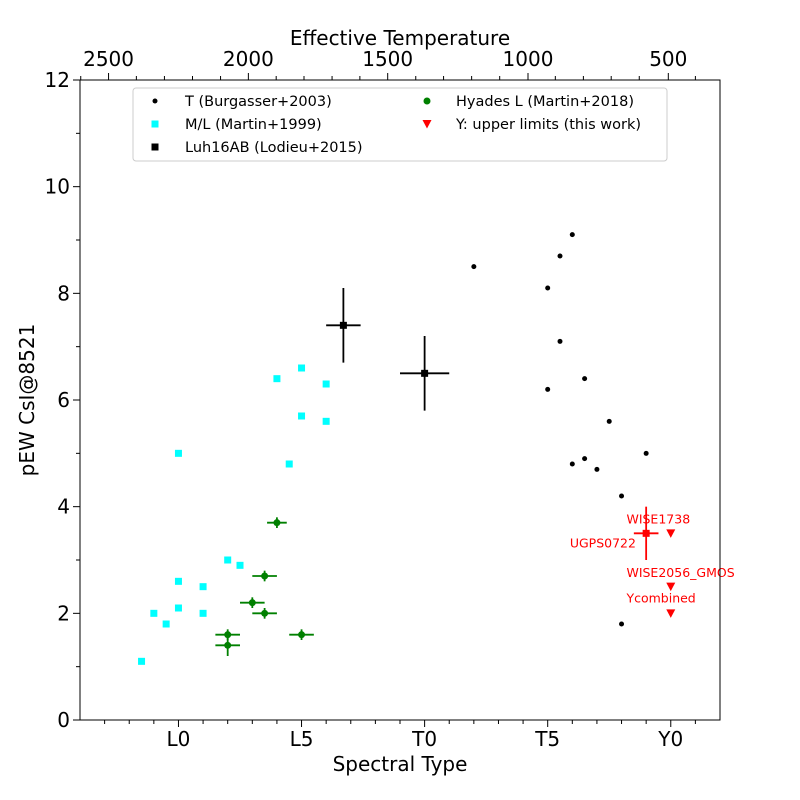 Image resolution: width=800 pixels, height=800 pixels. What do you see at coordinates (179, 739) in the screenshot?
I see `x-tick-label: L0` at bounding box center [179, 739].